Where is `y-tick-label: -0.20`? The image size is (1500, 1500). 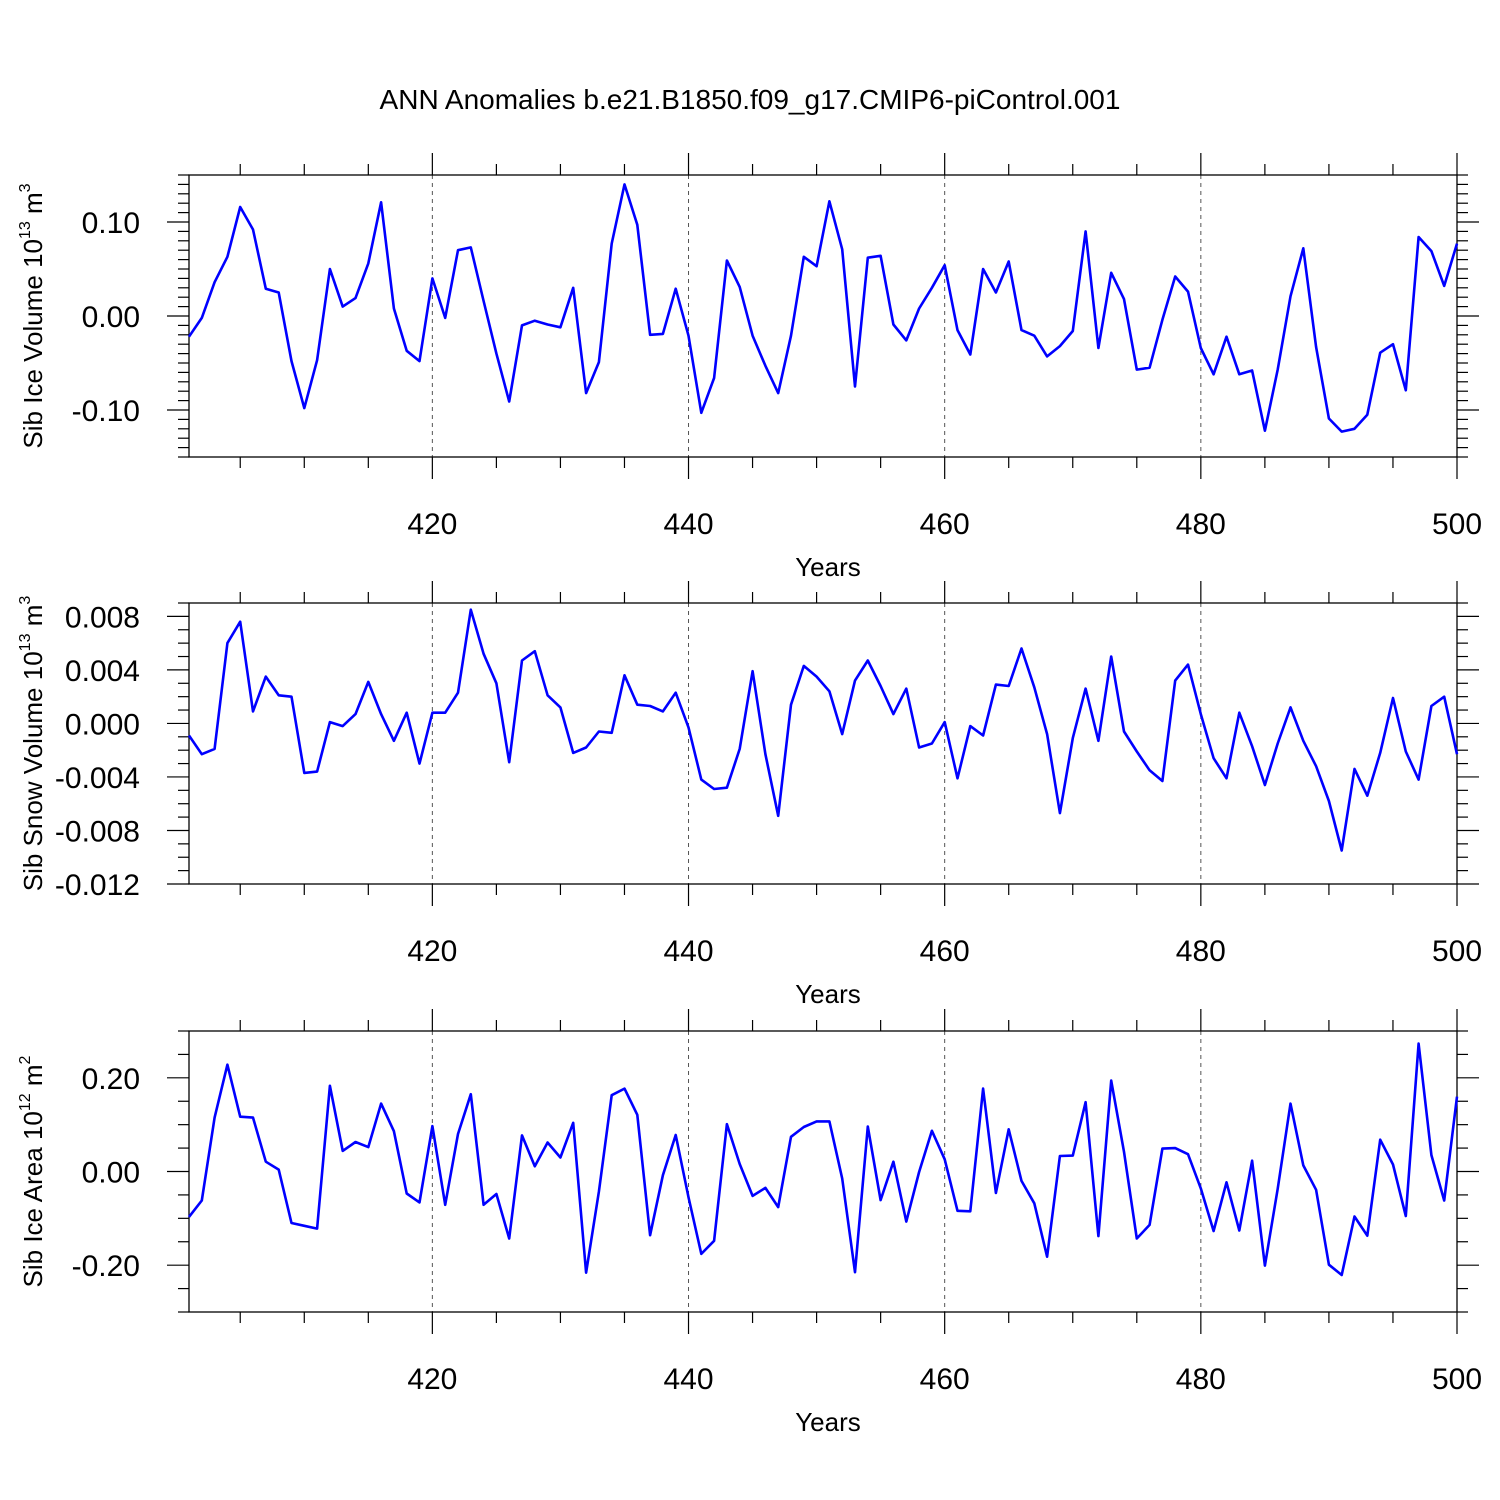
y-tick-label: -0.20 is located at coordinates (106, 1266).